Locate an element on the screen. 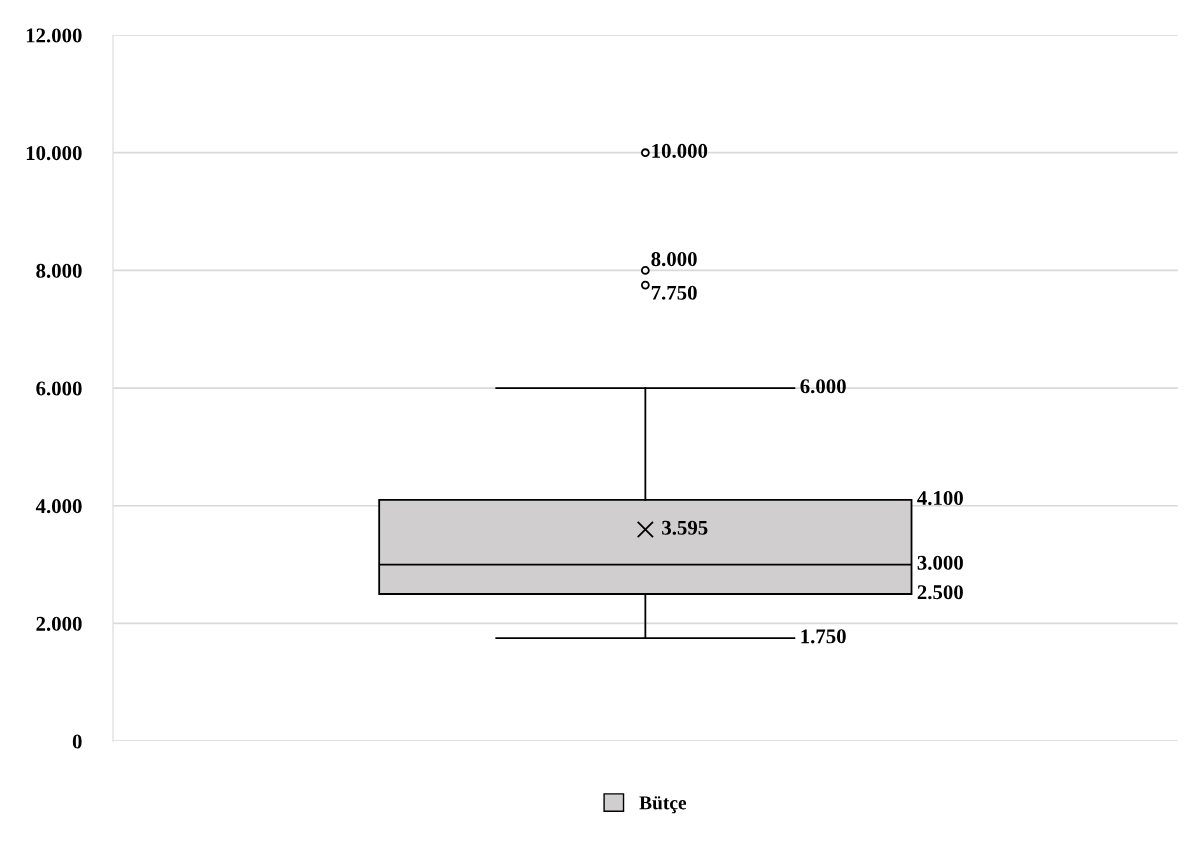 The height and width of the screenshot is (846, 1192). y-tick-label: 8.000 is located at coordinates (59, 270).